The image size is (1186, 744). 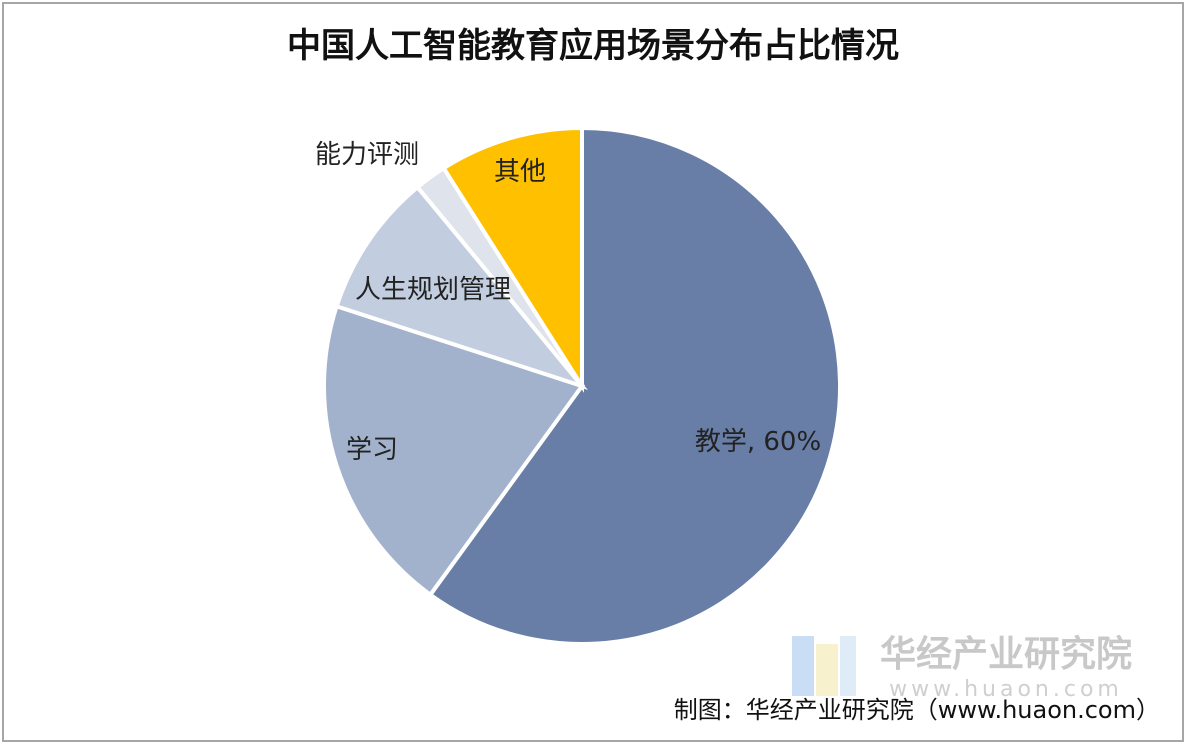 What do you see at coordinates (593, 46) in the screenshot?
I see `chart-title: 中国人工智能教育应用场景分布占比情况` at bounding box center [593, 46].